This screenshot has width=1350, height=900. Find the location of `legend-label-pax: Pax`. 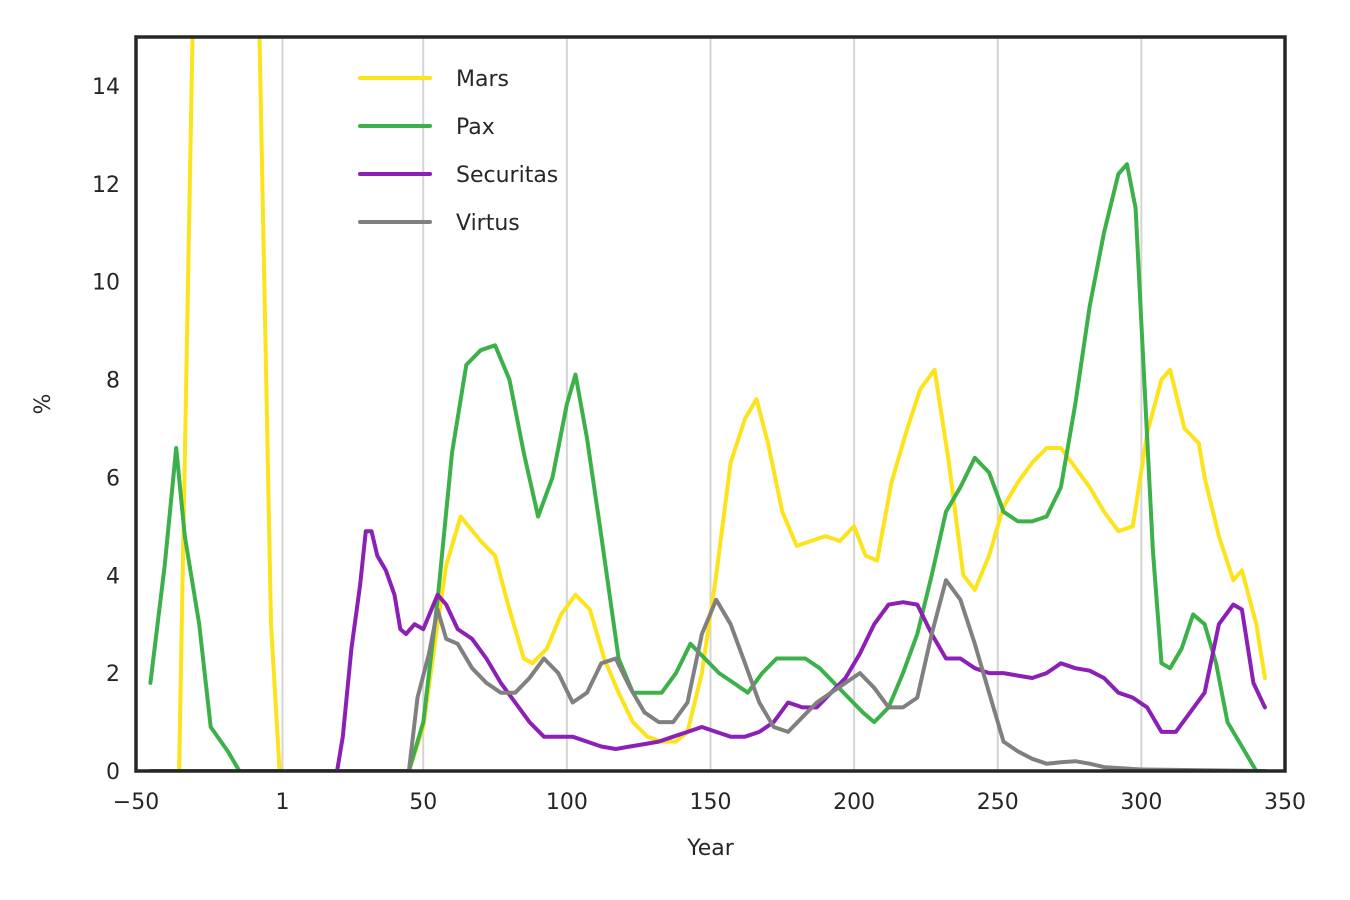

legend-label-pax: Pax is located at coordinates (475, 127).